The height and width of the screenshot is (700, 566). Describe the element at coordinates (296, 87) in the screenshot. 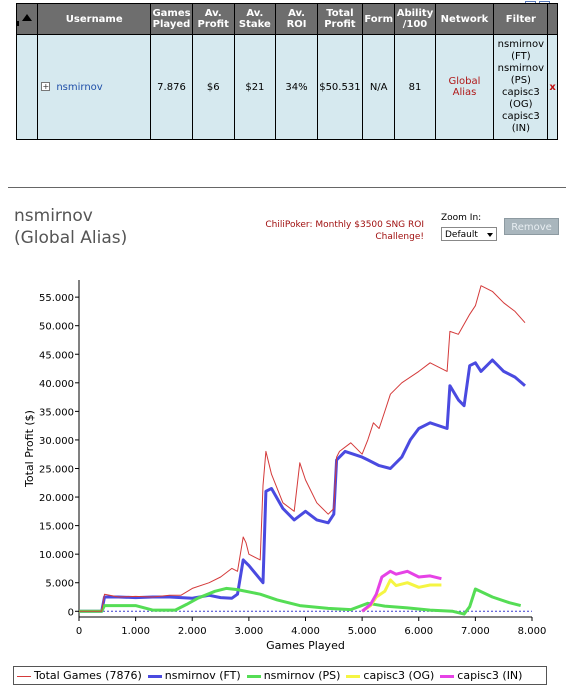

I see `av-roi-cell: 34%` at that location.